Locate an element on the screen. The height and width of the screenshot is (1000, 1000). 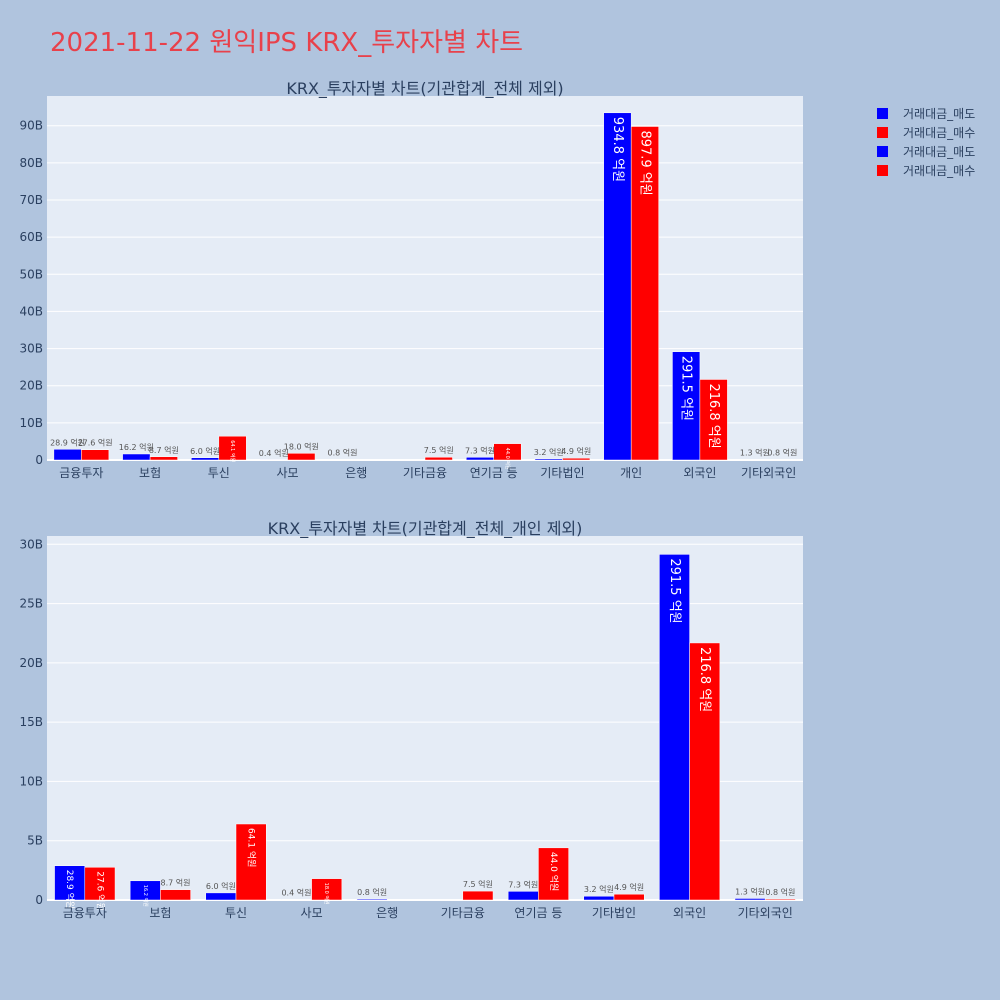
legend-label: 거래대금_매도 is located at coordinates (939, 152).